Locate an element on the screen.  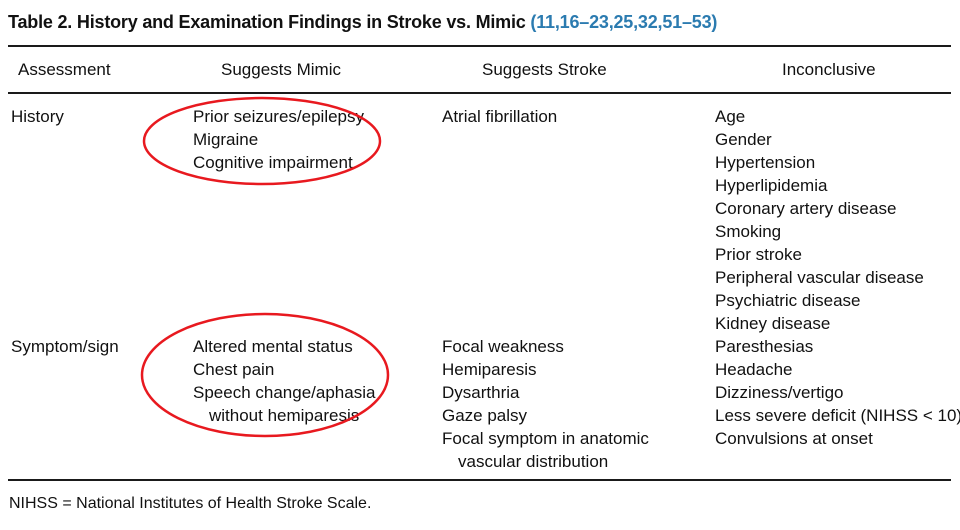
list-item: Hyperlipidemia is located at coordinates (771, 185).